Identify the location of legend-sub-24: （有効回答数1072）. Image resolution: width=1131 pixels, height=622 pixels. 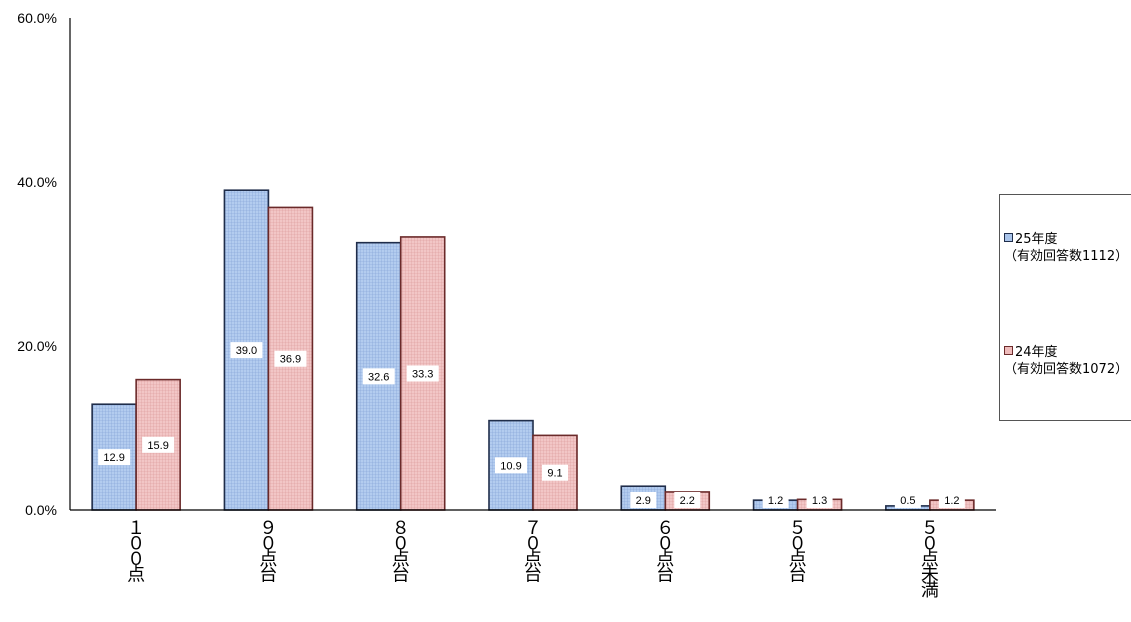
(1066, 369).